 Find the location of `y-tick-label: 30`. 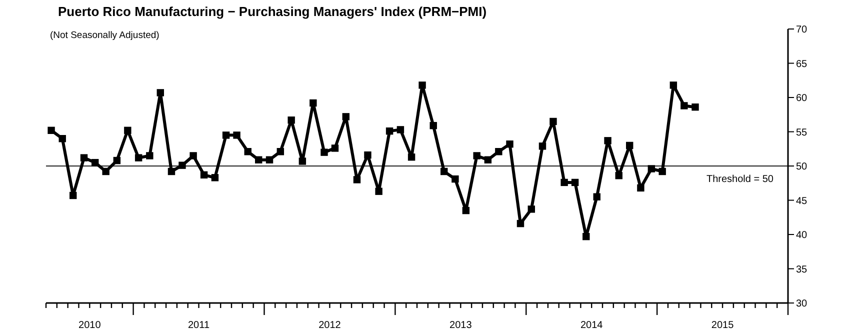

y-tick-label: 30 is located at coordinates (802, 304).